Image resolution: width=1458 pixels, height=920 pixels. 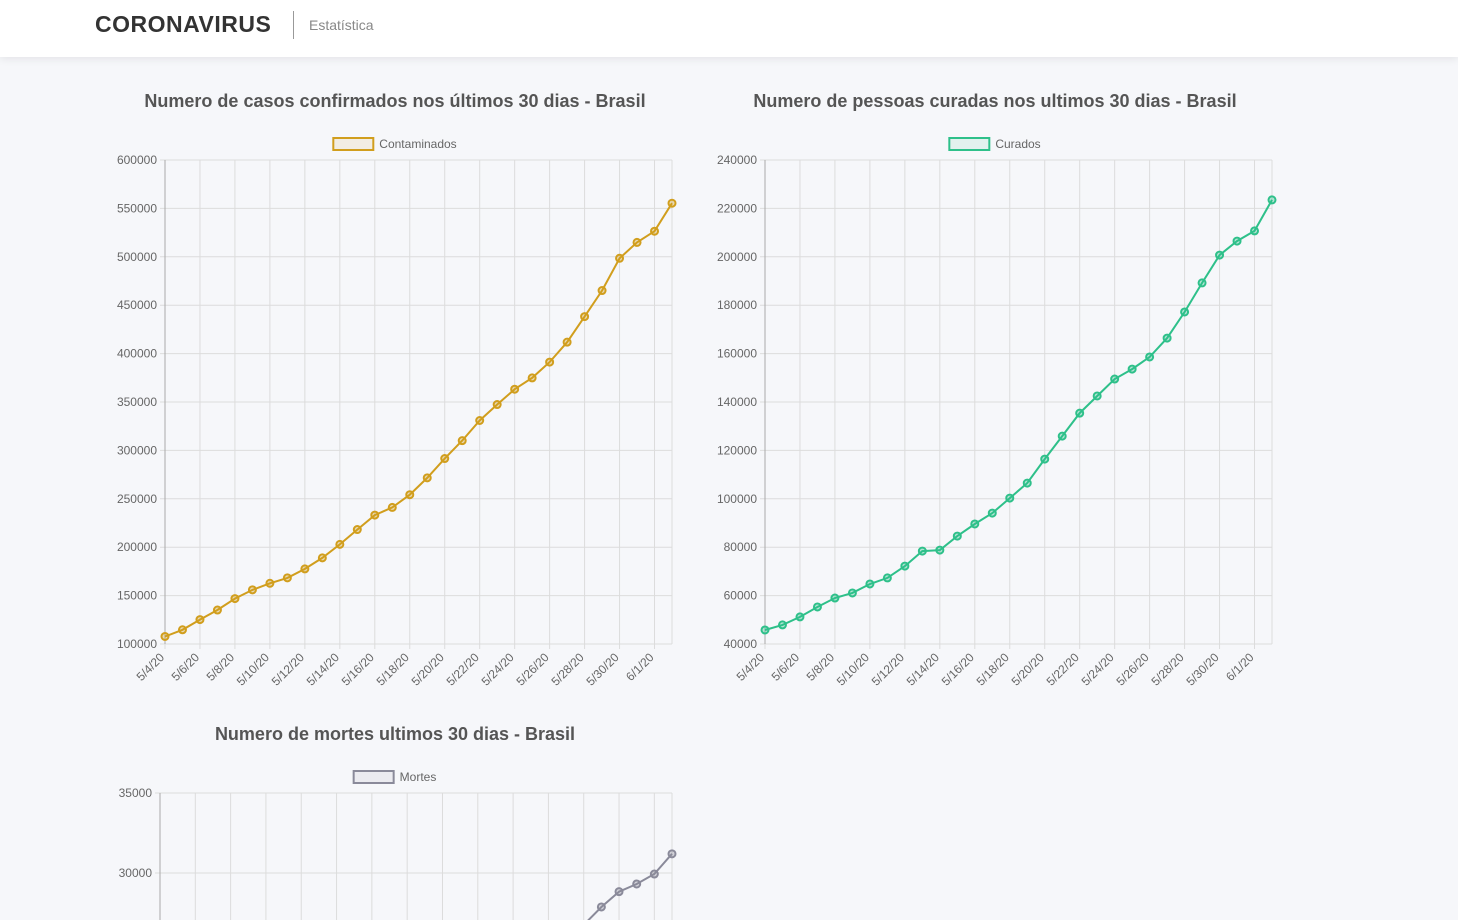 I want to click on header: CORONAVIRUS Estatística, so click(x=729, y=28).